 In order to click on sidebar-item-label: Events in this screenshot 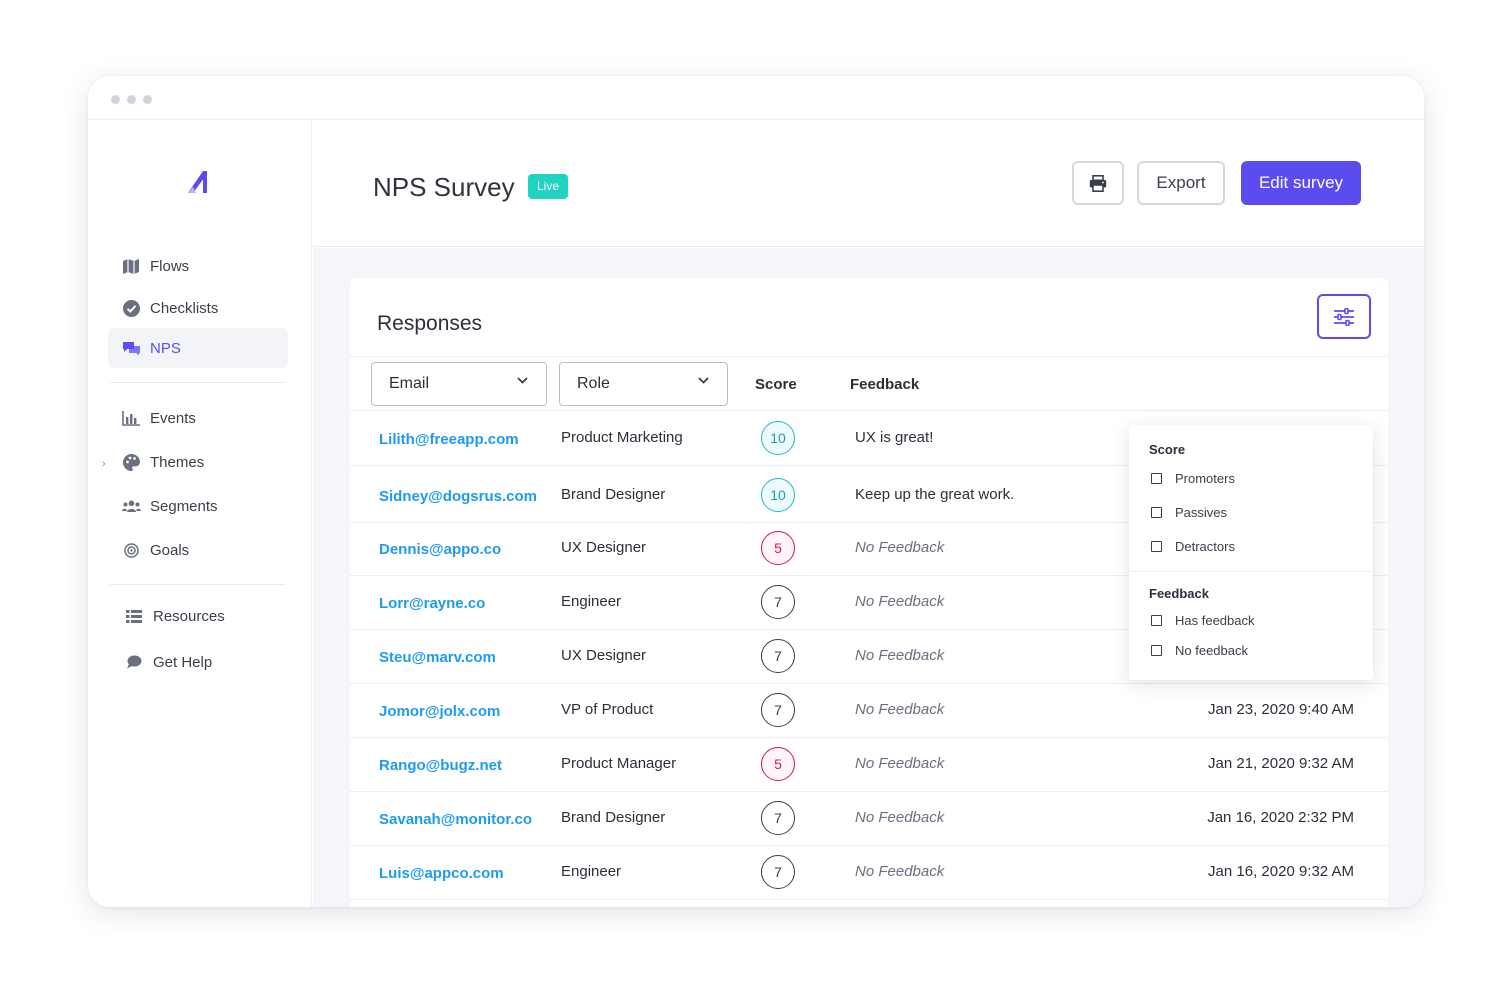, I will do `click(173, 418)`.